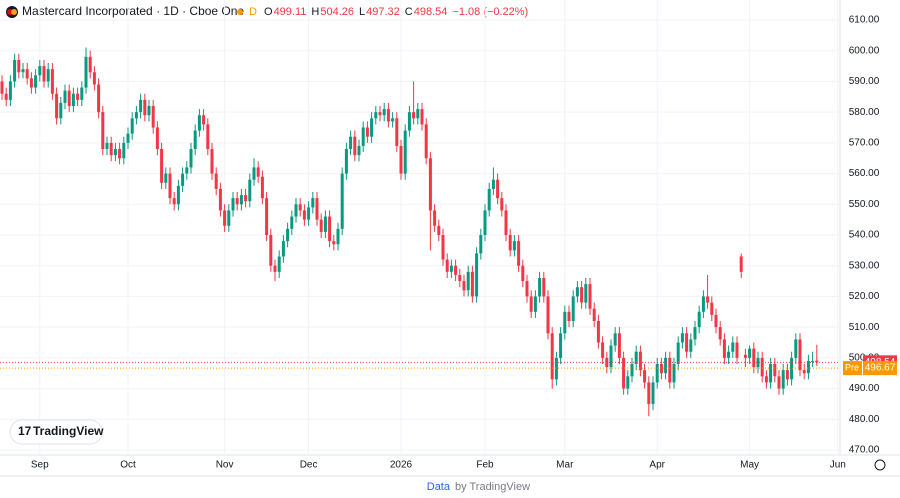 The height and width of the screenshot is (498, 900). I want to click on logo-orange, so click(14, 12).